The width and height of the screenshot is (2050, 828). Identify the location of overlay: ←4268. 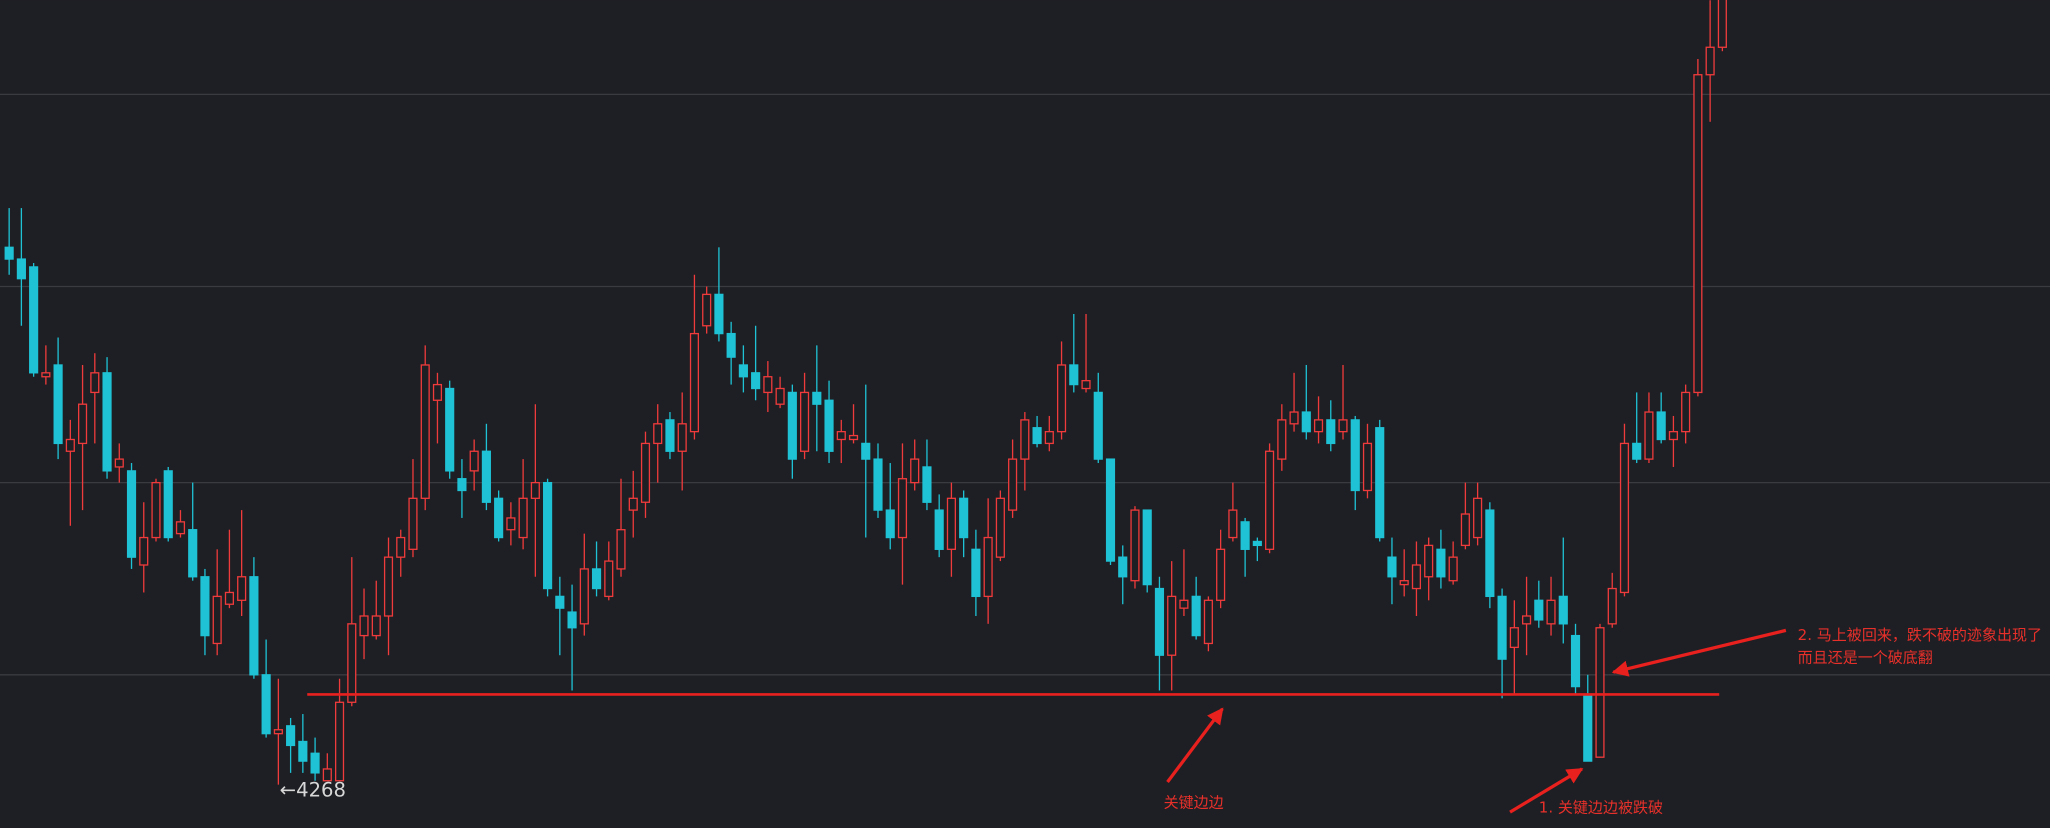
(1000, 747).